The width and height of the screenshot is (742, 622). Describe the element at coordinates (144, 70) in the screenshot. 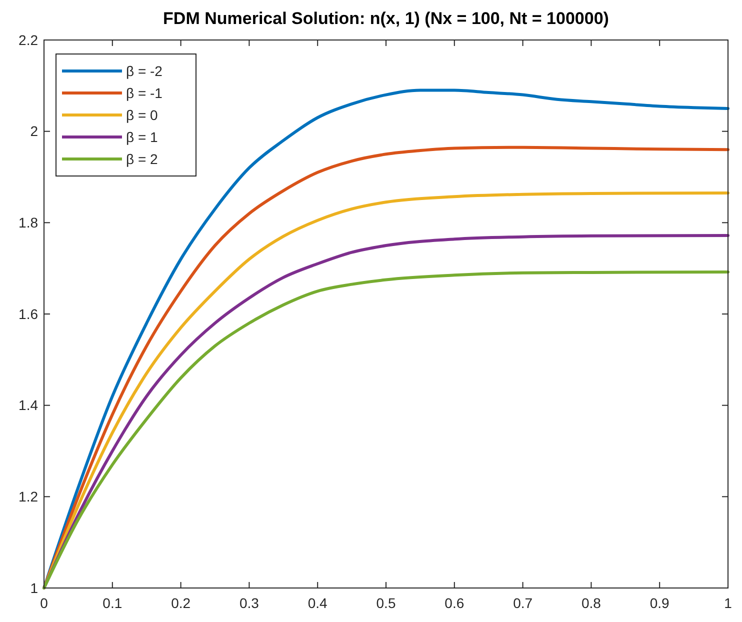

I see `legend-label: β = -2` at that location.